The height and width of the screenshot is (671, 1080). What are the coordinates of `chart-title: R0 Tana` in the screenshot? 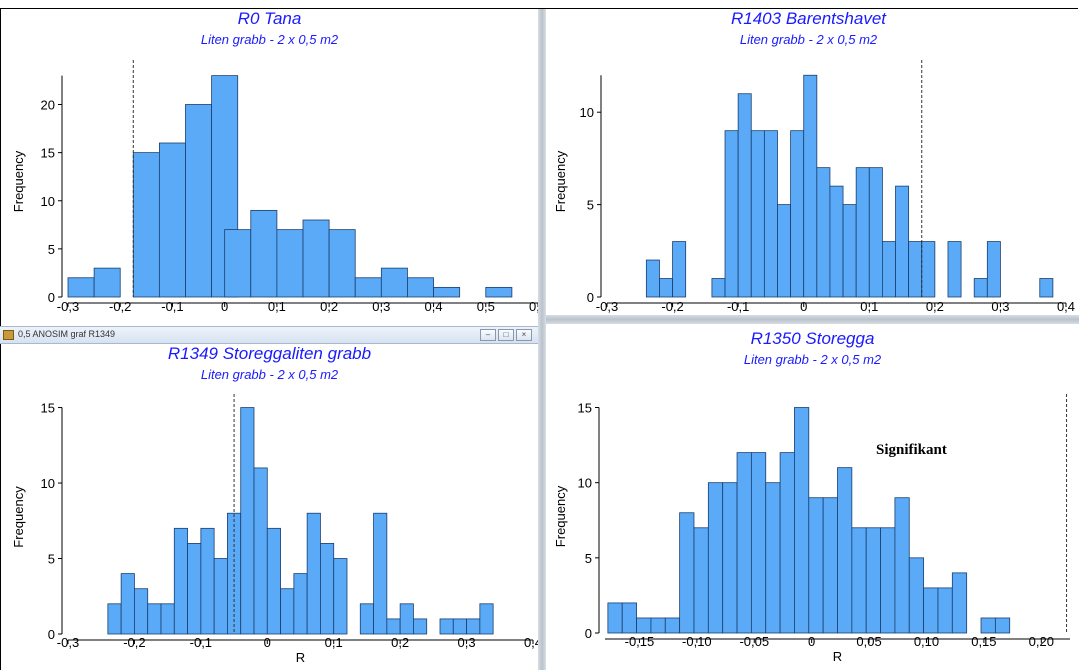 It's located at (270, 18).